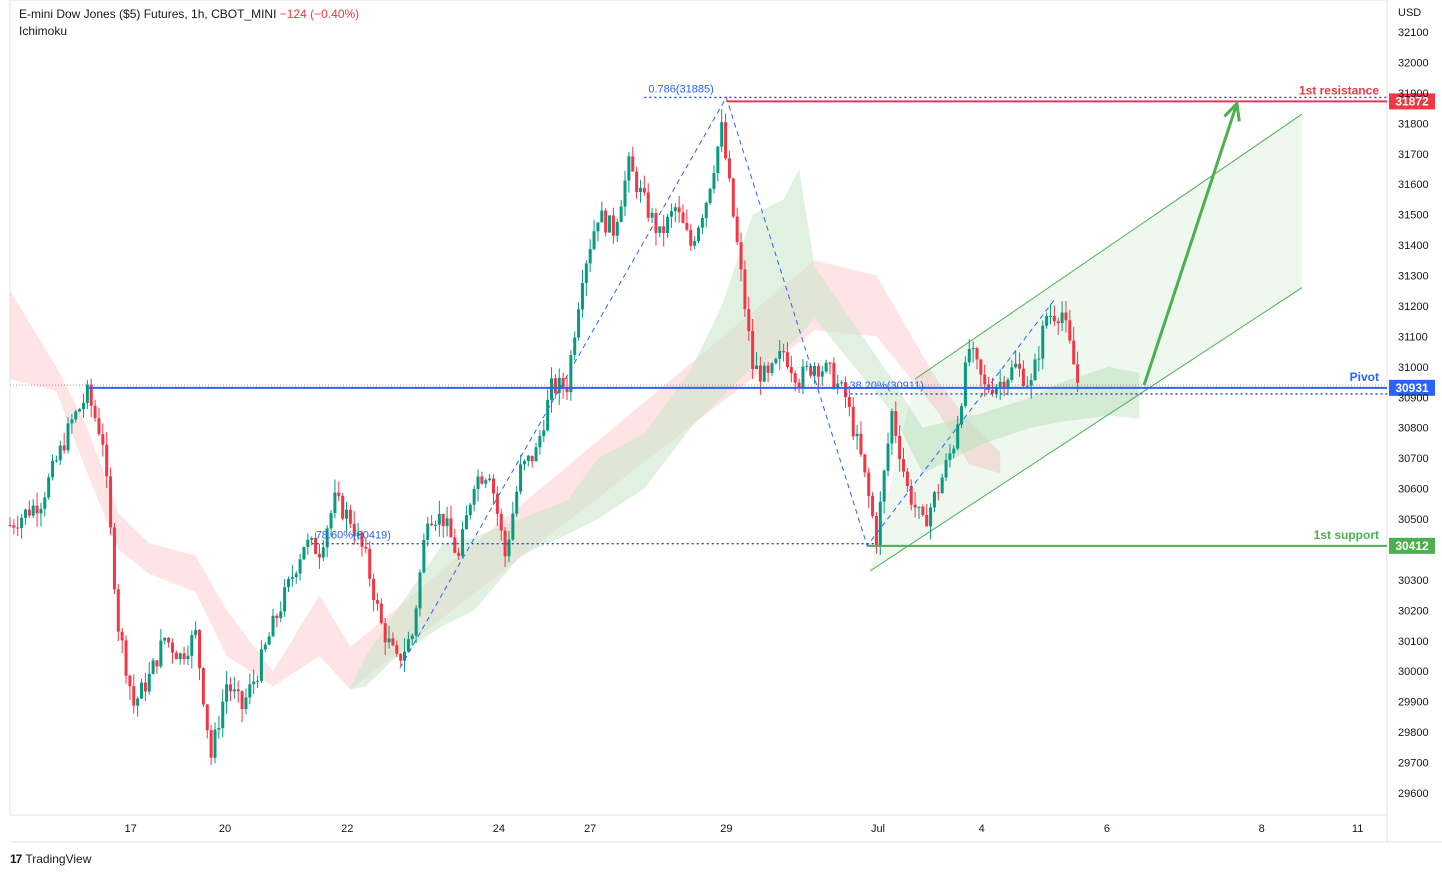  Describe the element at coordinates (1107, 829) in the screenshot. I see `x-tick-label: 6` at that location.